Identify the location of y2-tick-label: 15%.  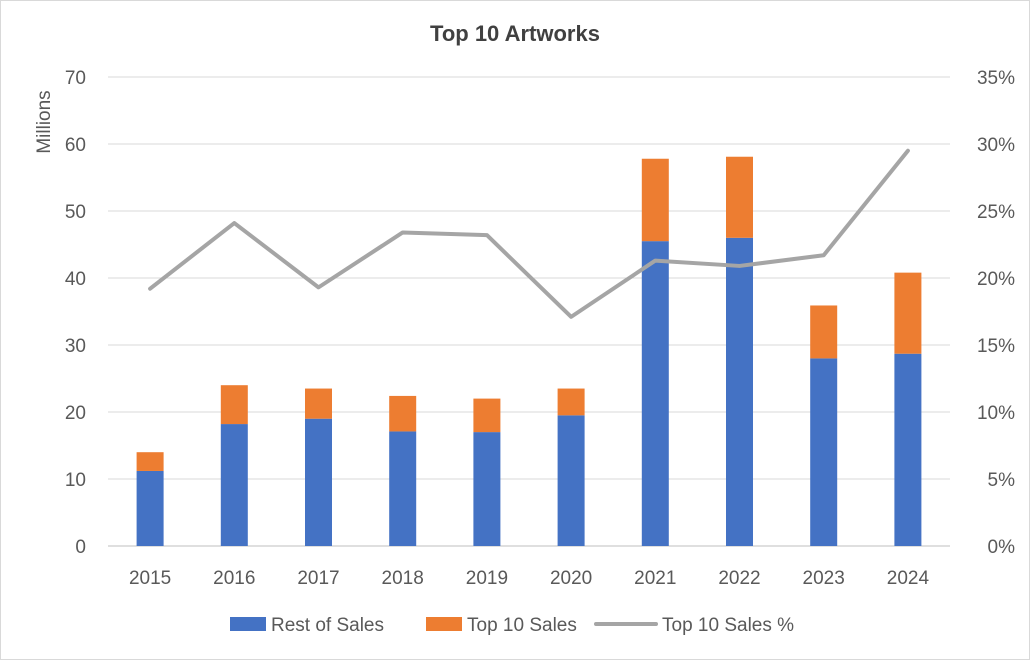
(996, 346).